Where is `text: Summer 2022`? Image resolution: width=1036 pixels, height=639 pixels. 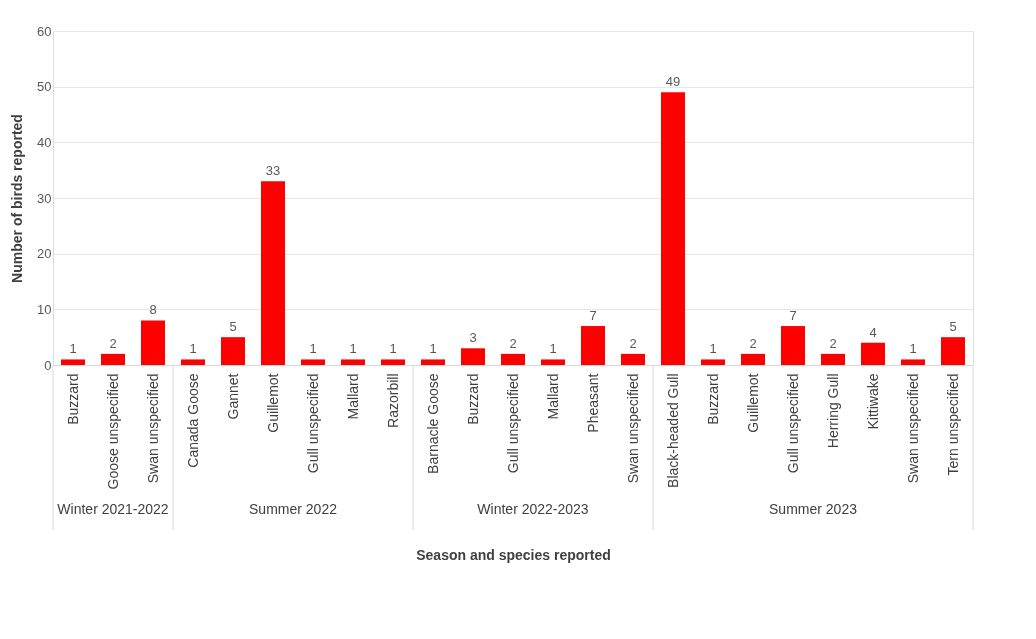
text: Summer 2022 is located at coordinates (293, 509).